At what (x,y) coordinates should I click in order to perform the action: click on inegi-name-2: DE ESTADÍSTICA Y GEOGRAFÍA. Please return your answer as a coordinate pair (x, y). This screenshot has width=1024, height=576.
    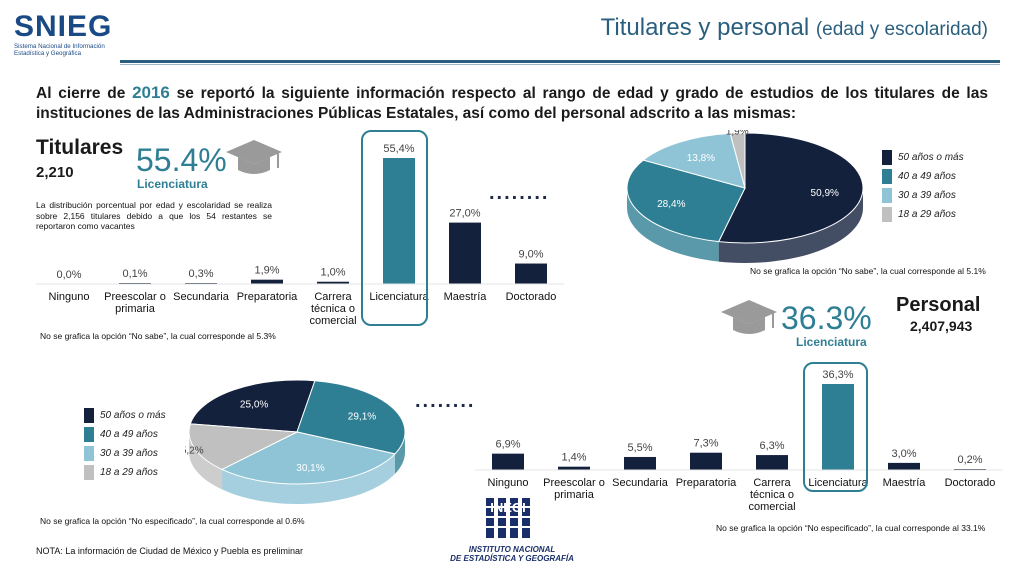
    Looking at the image, I should click on (512, 558).